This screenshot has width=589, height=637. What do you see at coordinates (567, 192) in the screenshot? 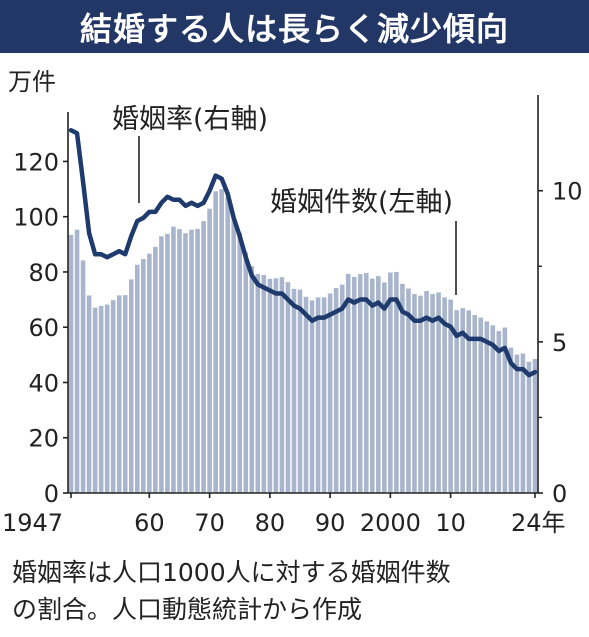
I see `right-tick-label-10: 10` at bounding box center [567, 192].